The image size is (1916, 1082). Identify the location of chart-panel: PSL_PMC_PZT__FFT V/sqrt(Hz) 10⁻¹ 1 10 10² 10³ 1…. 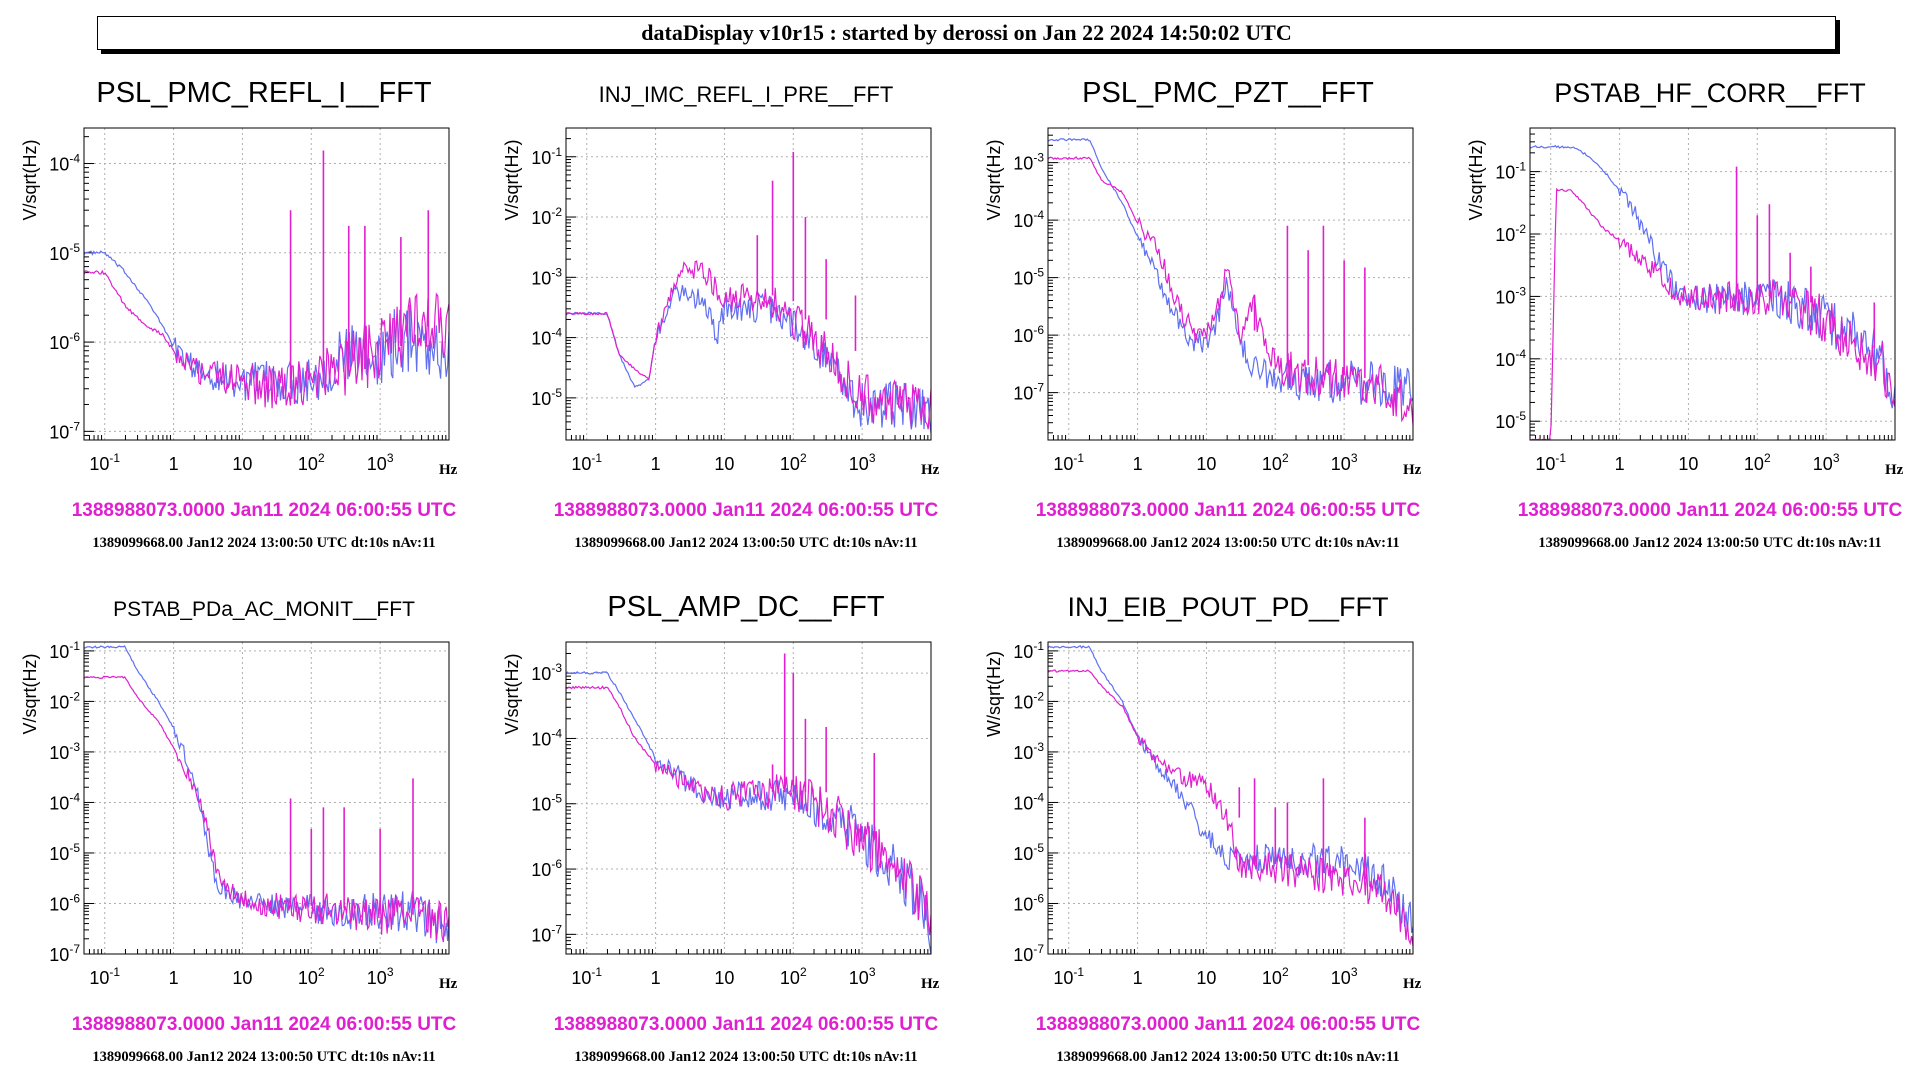
(1204, 313).